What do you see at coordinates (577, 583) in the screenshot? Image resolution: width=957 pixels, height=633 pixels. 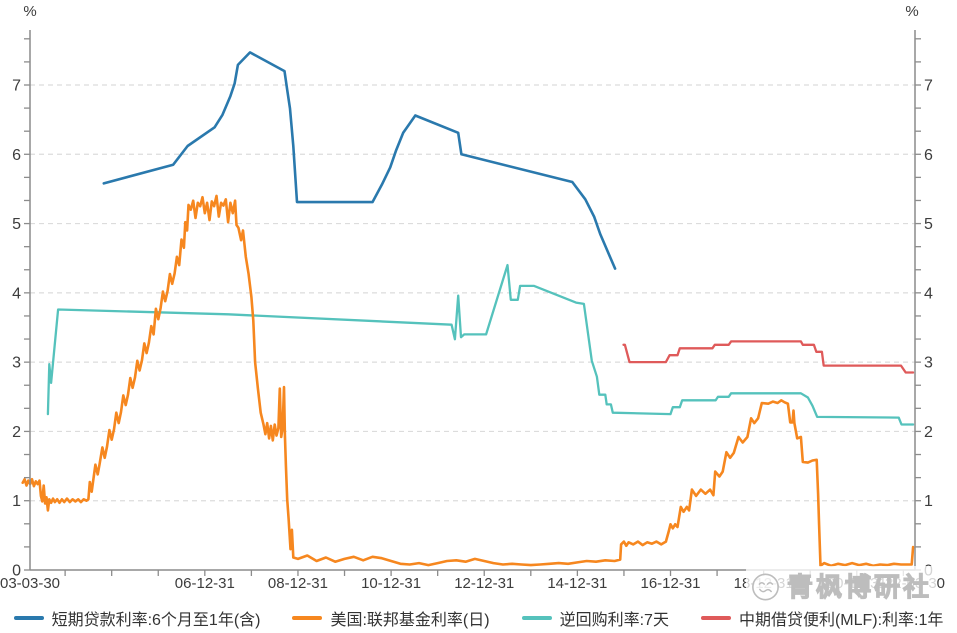 I see `x-axis-label: 14-12-31` at bounding box center [577, 583].